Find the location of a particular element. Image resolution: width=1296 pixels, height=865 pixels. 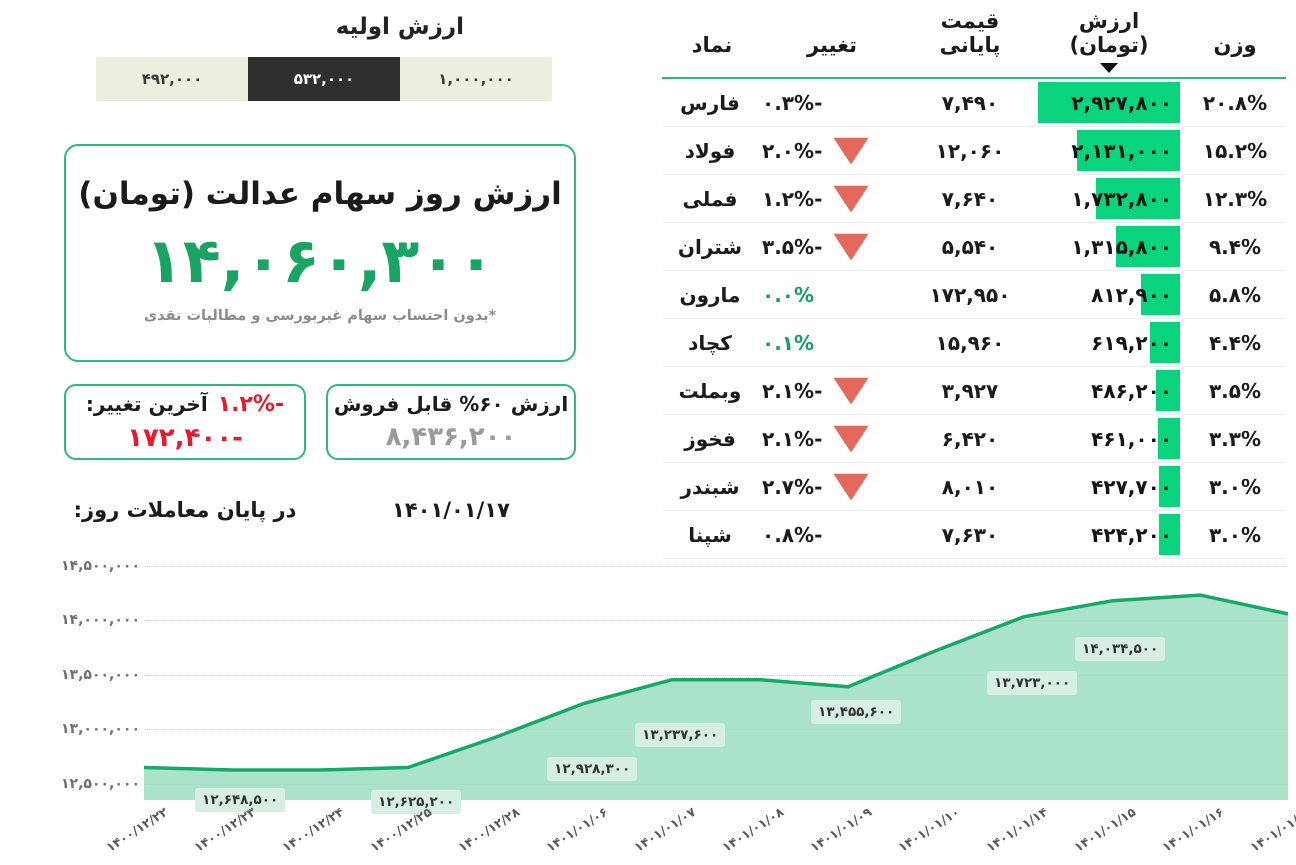

x-axis-tick-label: ۱۴۰۱/۰۱/۱۷ is located at coordinates (1271, 829).